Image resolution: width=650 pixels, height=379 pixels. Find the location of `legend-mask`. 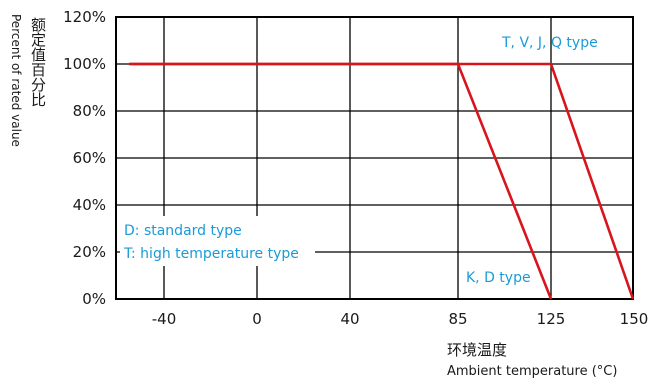

legend-mask is located at coordinates (217, 241).